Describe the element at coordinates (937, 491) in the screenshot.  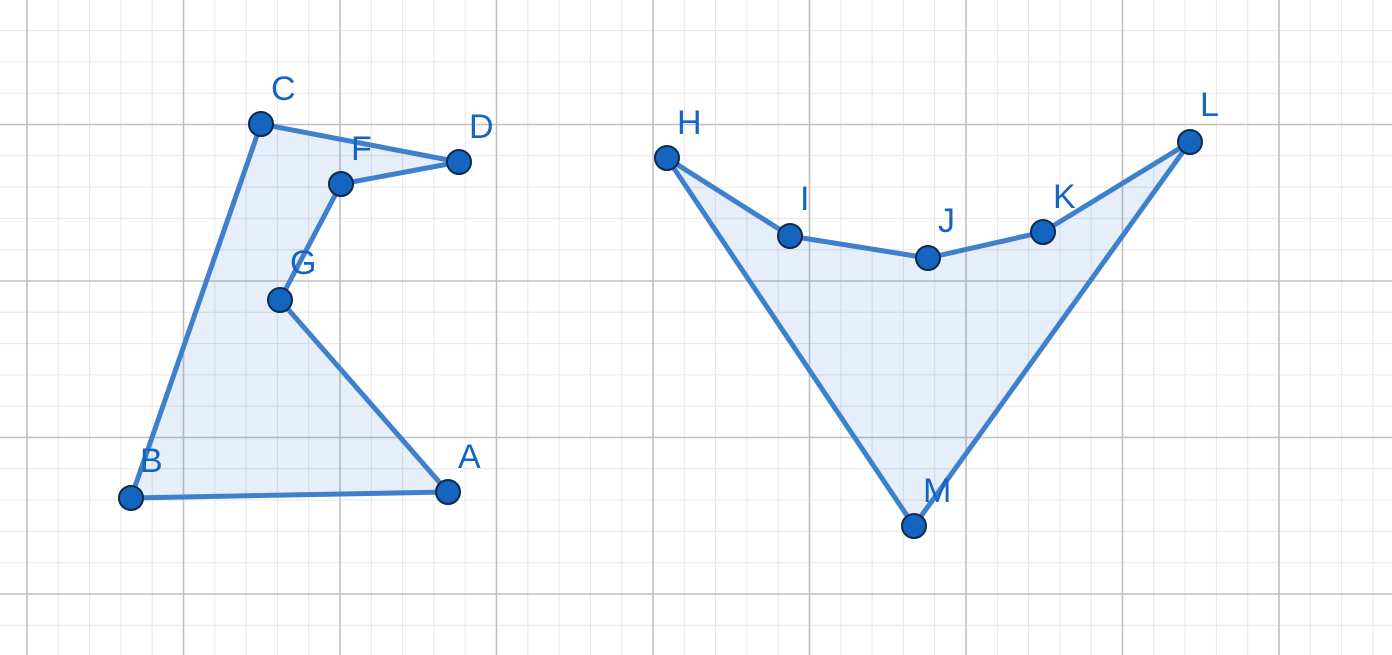
I see `point-label-m: M` at that location.